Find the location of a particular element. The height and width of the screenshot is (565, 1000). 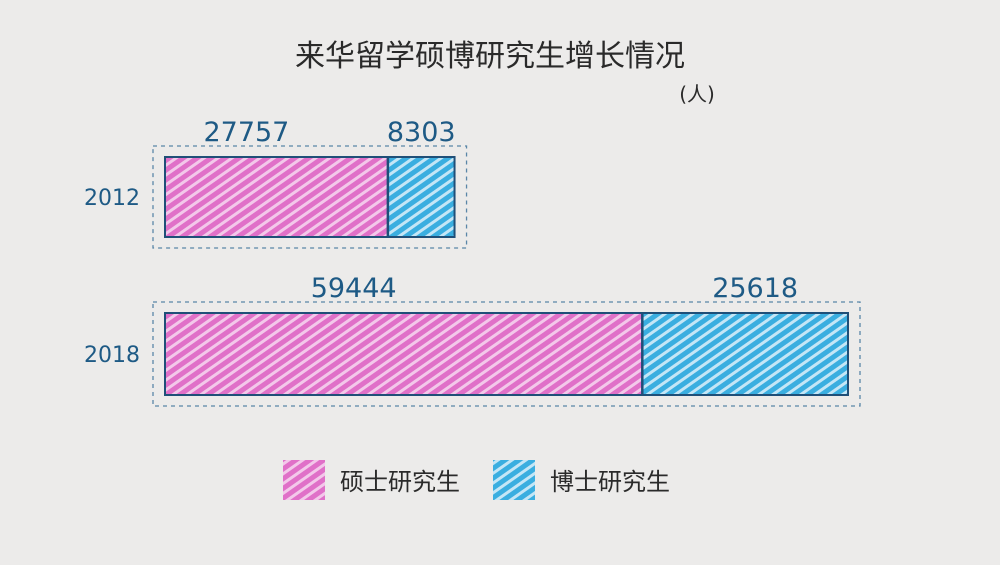

bar-group-frame is located at coordinates (506, 354).